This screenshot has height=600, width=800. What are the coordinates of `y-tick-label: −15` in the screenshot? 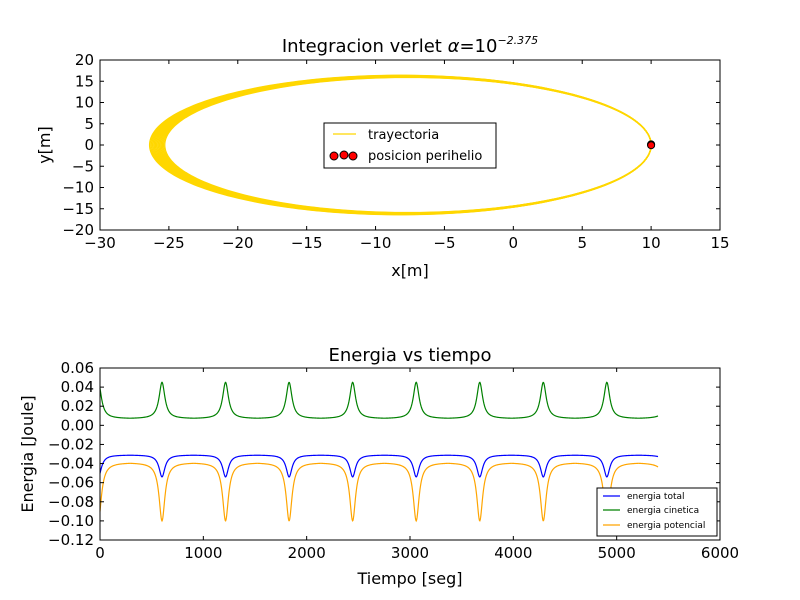 It's located at (78, 209).